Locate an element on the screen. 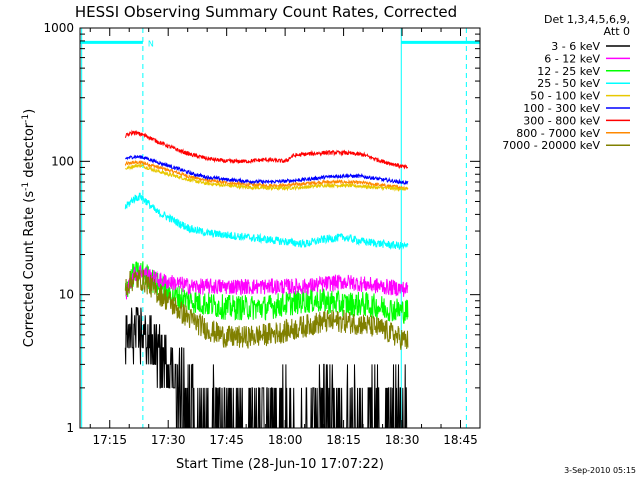 This screenshot has width=640, height=480. legend-entry-label: 800 - 7000 keV is located at coordinates (558, 133).